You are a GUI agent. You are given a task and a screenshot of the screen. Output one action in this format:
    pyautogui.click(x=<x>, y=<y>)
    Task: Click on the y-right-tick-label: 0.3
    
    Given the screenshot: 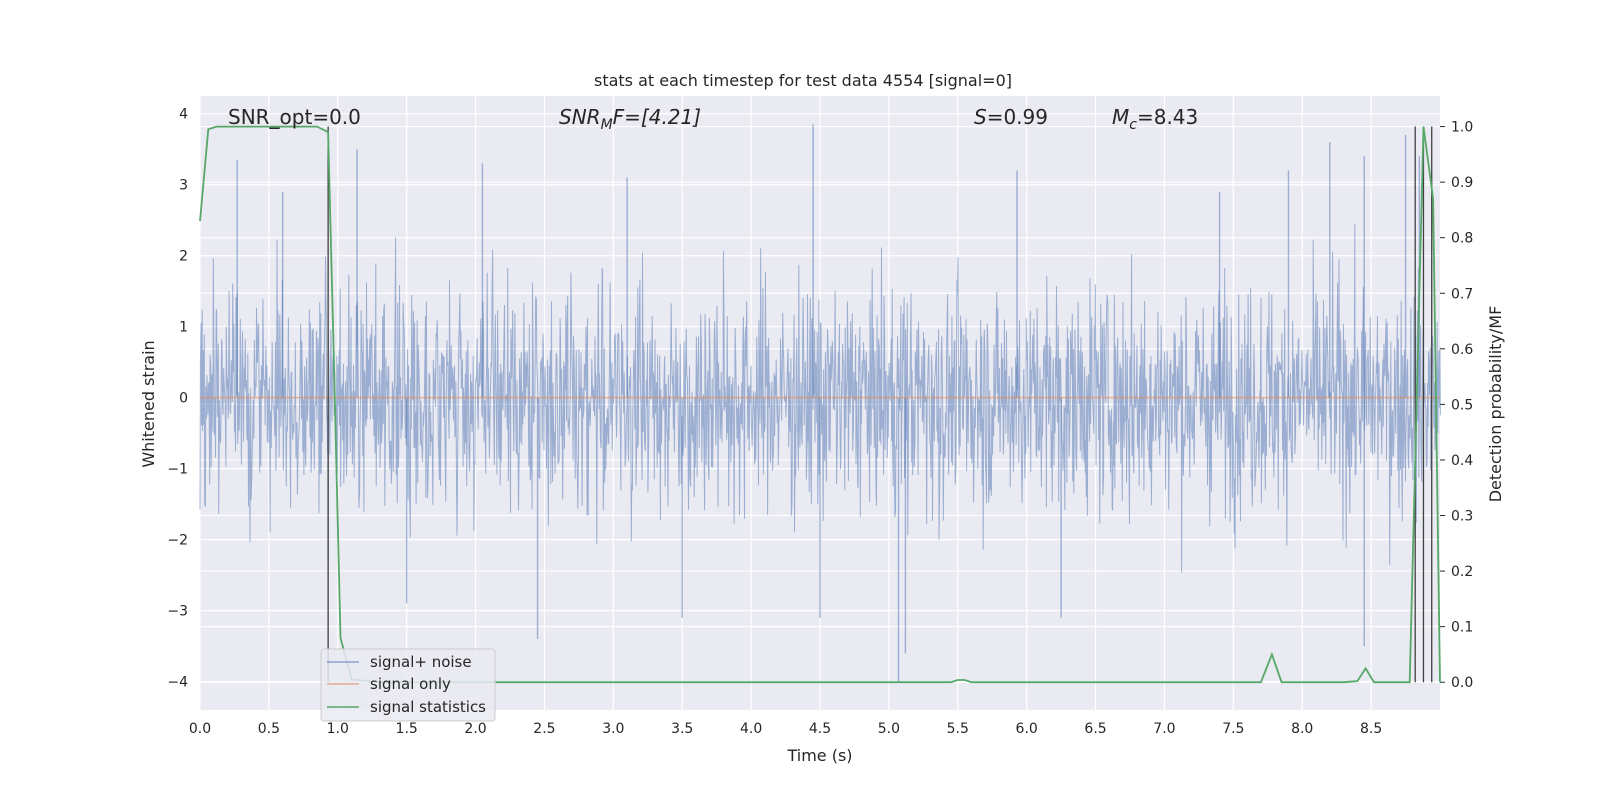 What is the action you would take?
    pyautogui.click(x=1462, y=517)
    